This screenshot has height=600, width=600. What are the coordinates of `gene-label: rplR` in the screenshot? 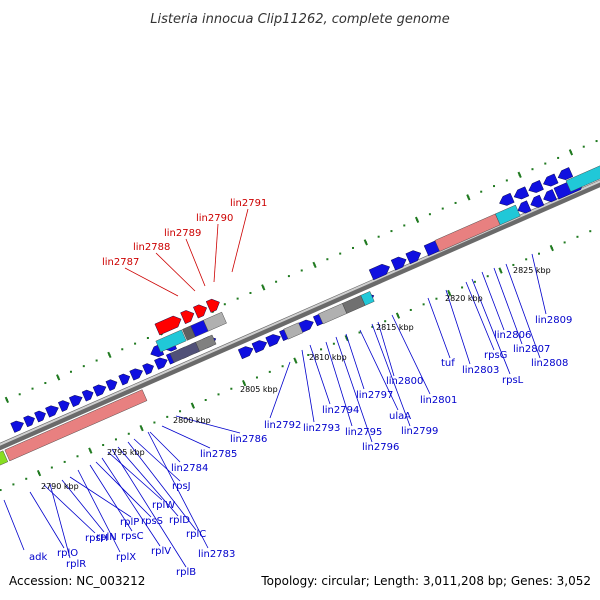 It's located at (76, 564).